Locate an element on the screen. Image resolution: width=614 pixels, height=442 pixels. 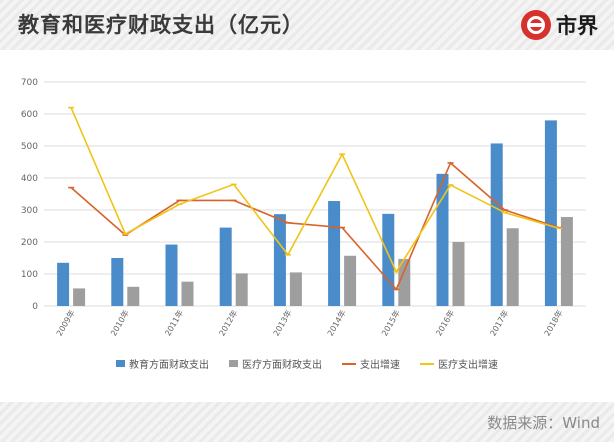
y-tick-label: 500 is located at coordinates (29, 147).